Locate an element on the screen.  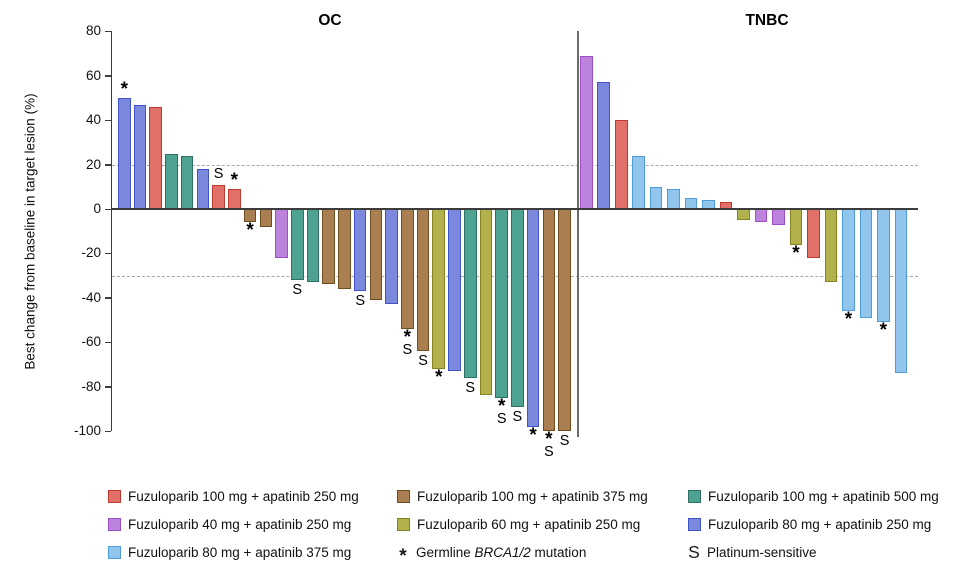
y-axis-tick-label: -20 is located at coordinates (91, 253).